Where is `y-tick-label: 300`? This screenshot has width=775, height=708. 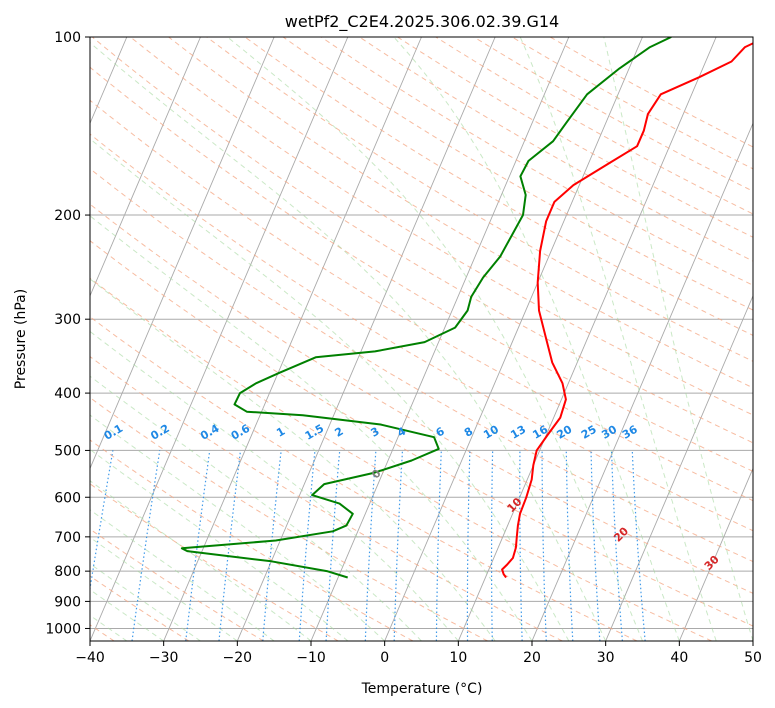 y-tick-label: 300 is located at coordinates (67, 320).